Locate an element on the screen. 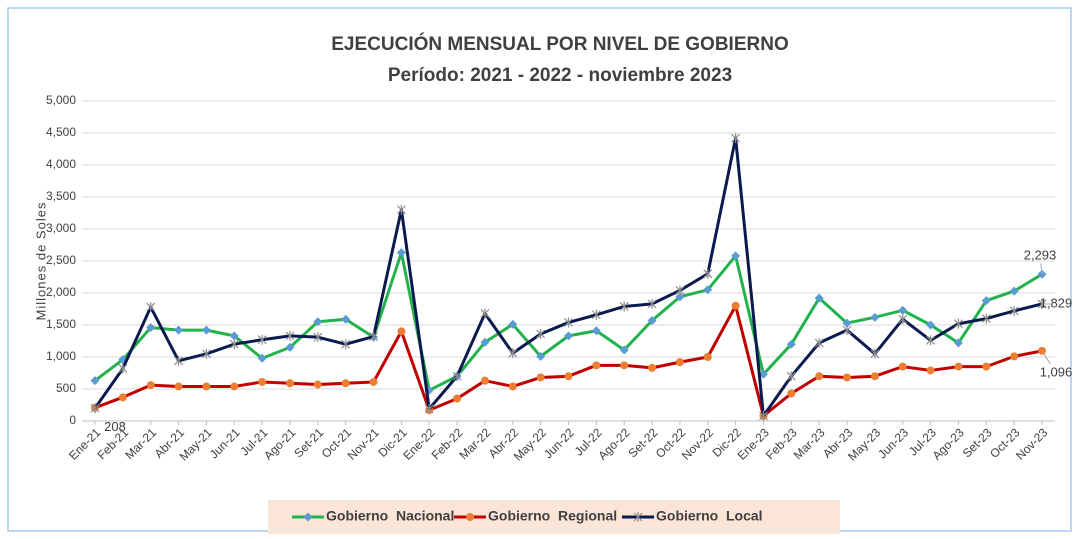  y-axis-label: Millones de Soles is located at coordinates (40, 261).